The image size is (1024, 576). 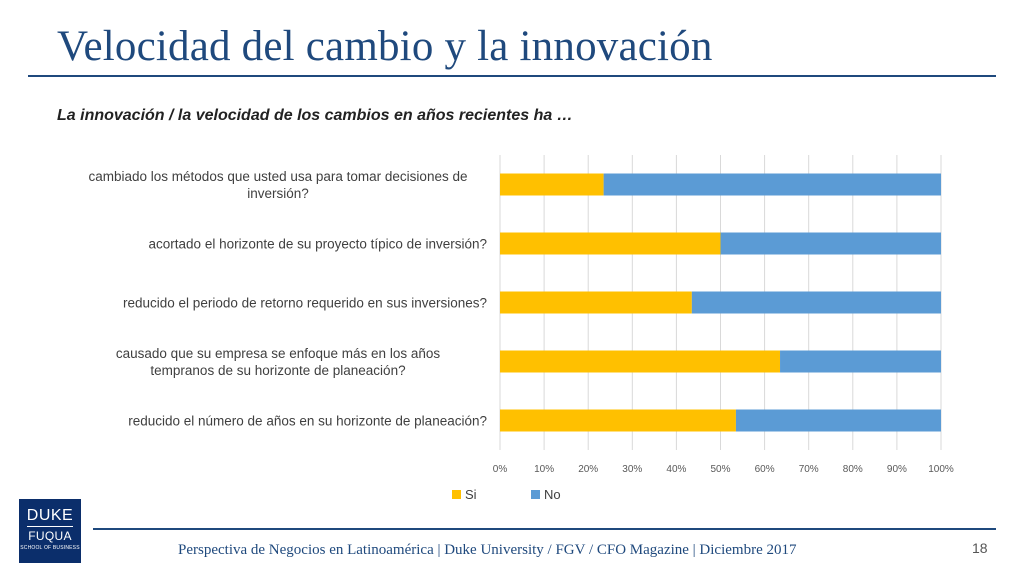 What do you see at coordinates (632, 469) in the screenshot?
I see `x-tick-label: 30%` at bounding box center [632, 469].